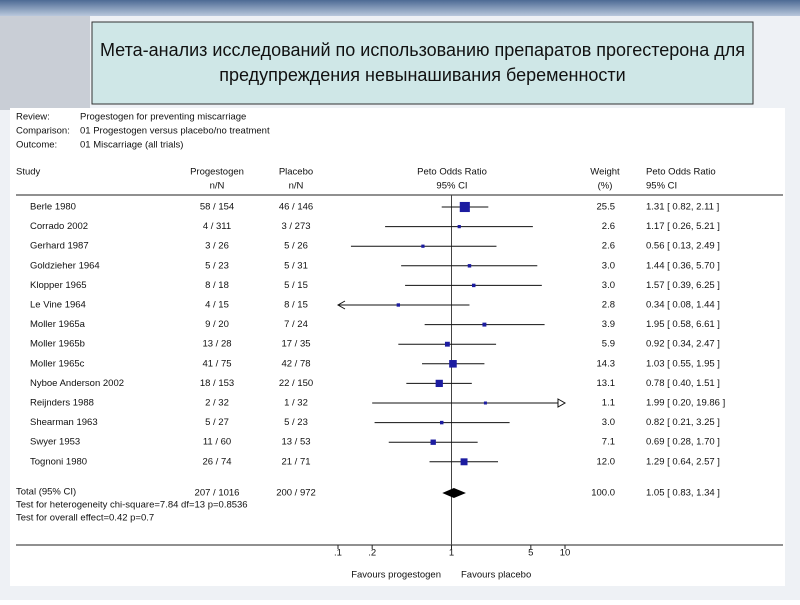 The image size is (800, 605). What do you see at coordinates (296, 403) in the screenshot?
I see `control-count: 1 / 32` at bounding box center [296, 403].